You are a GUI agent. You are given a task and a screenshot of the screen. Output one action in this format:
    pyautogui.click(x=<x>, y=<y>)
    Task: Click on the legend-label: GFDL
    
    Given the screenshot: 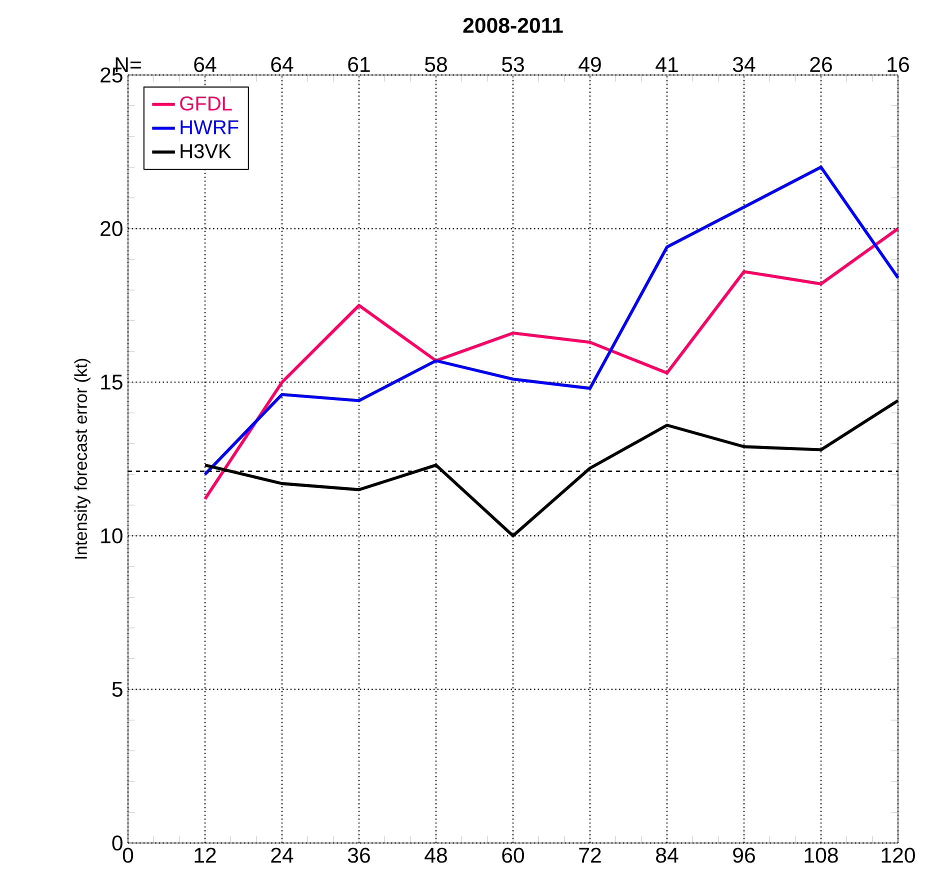 What is the action you would take?
    pyautogui.click(x=206, y=103)
    